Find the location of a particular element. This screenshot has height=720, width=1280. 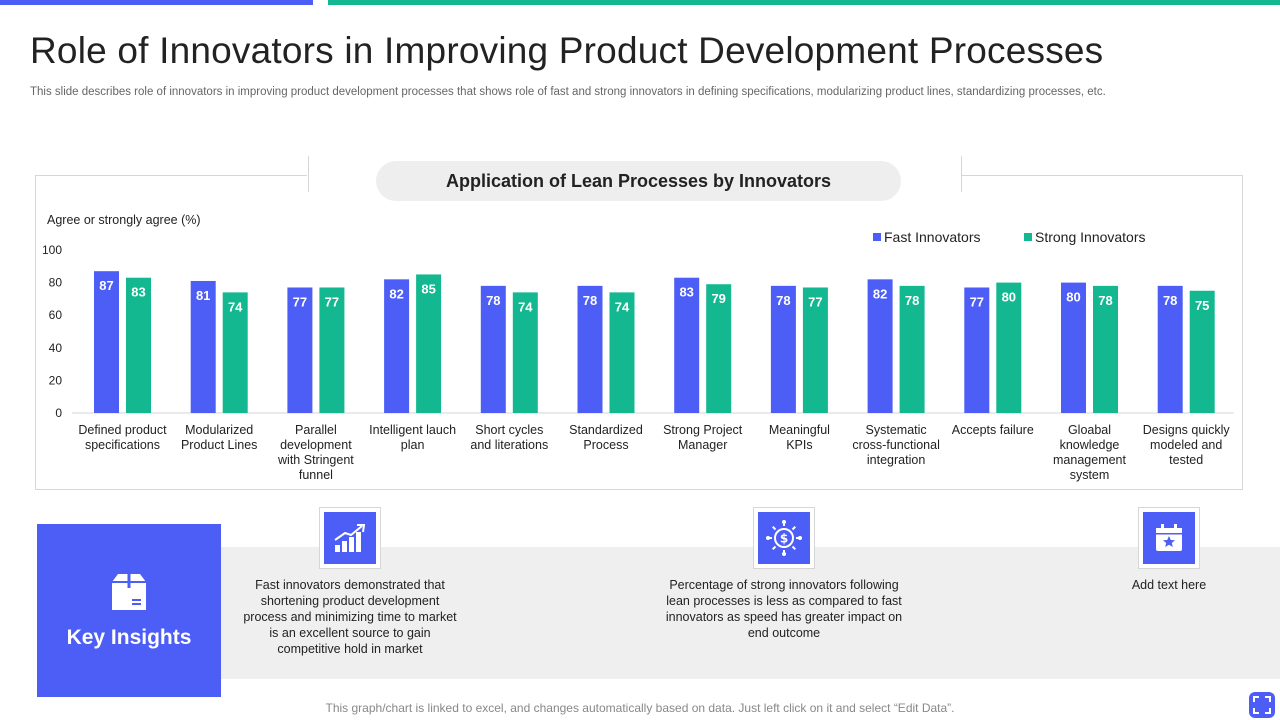

x-tick-label: system is located at coordinates (1090, 475).